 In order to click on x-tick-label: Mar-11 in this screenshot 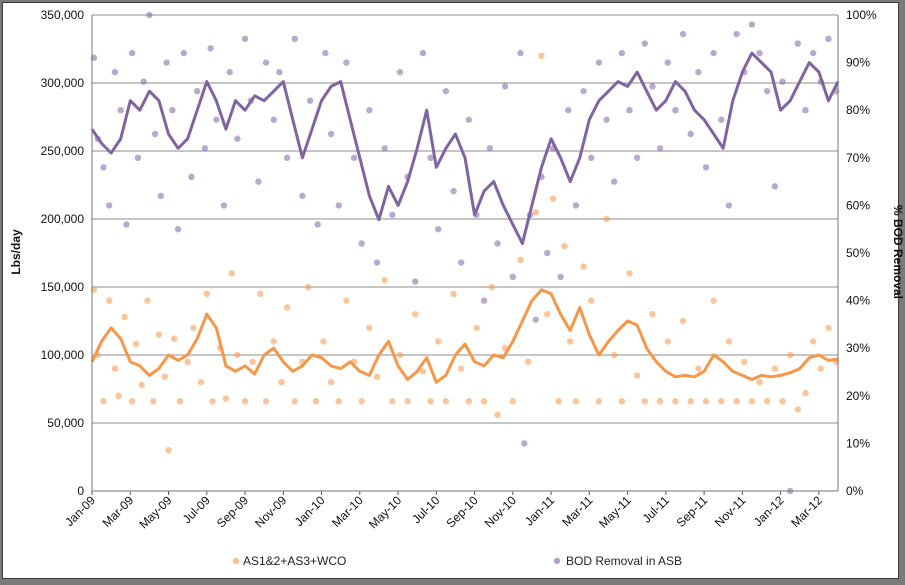, I will do `click(577, 511)`.